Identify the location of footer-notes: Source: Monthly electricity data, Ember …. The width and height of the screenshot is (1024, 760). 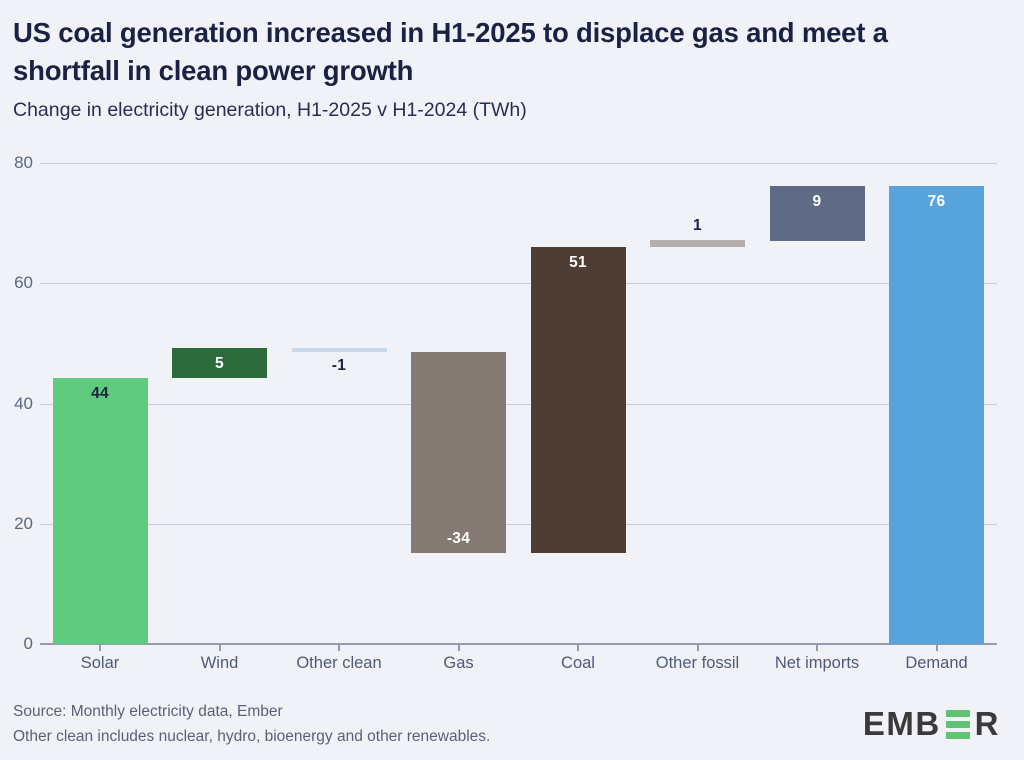
(251, 724).